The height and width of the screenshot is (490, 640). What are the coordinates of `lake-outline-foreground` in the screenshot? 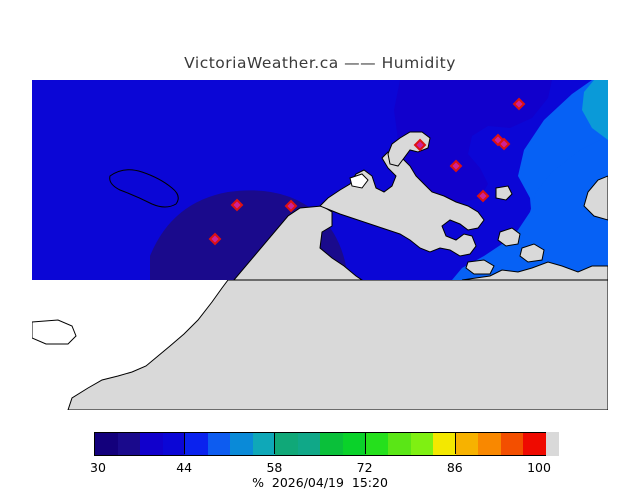 It's located at (54, 332).